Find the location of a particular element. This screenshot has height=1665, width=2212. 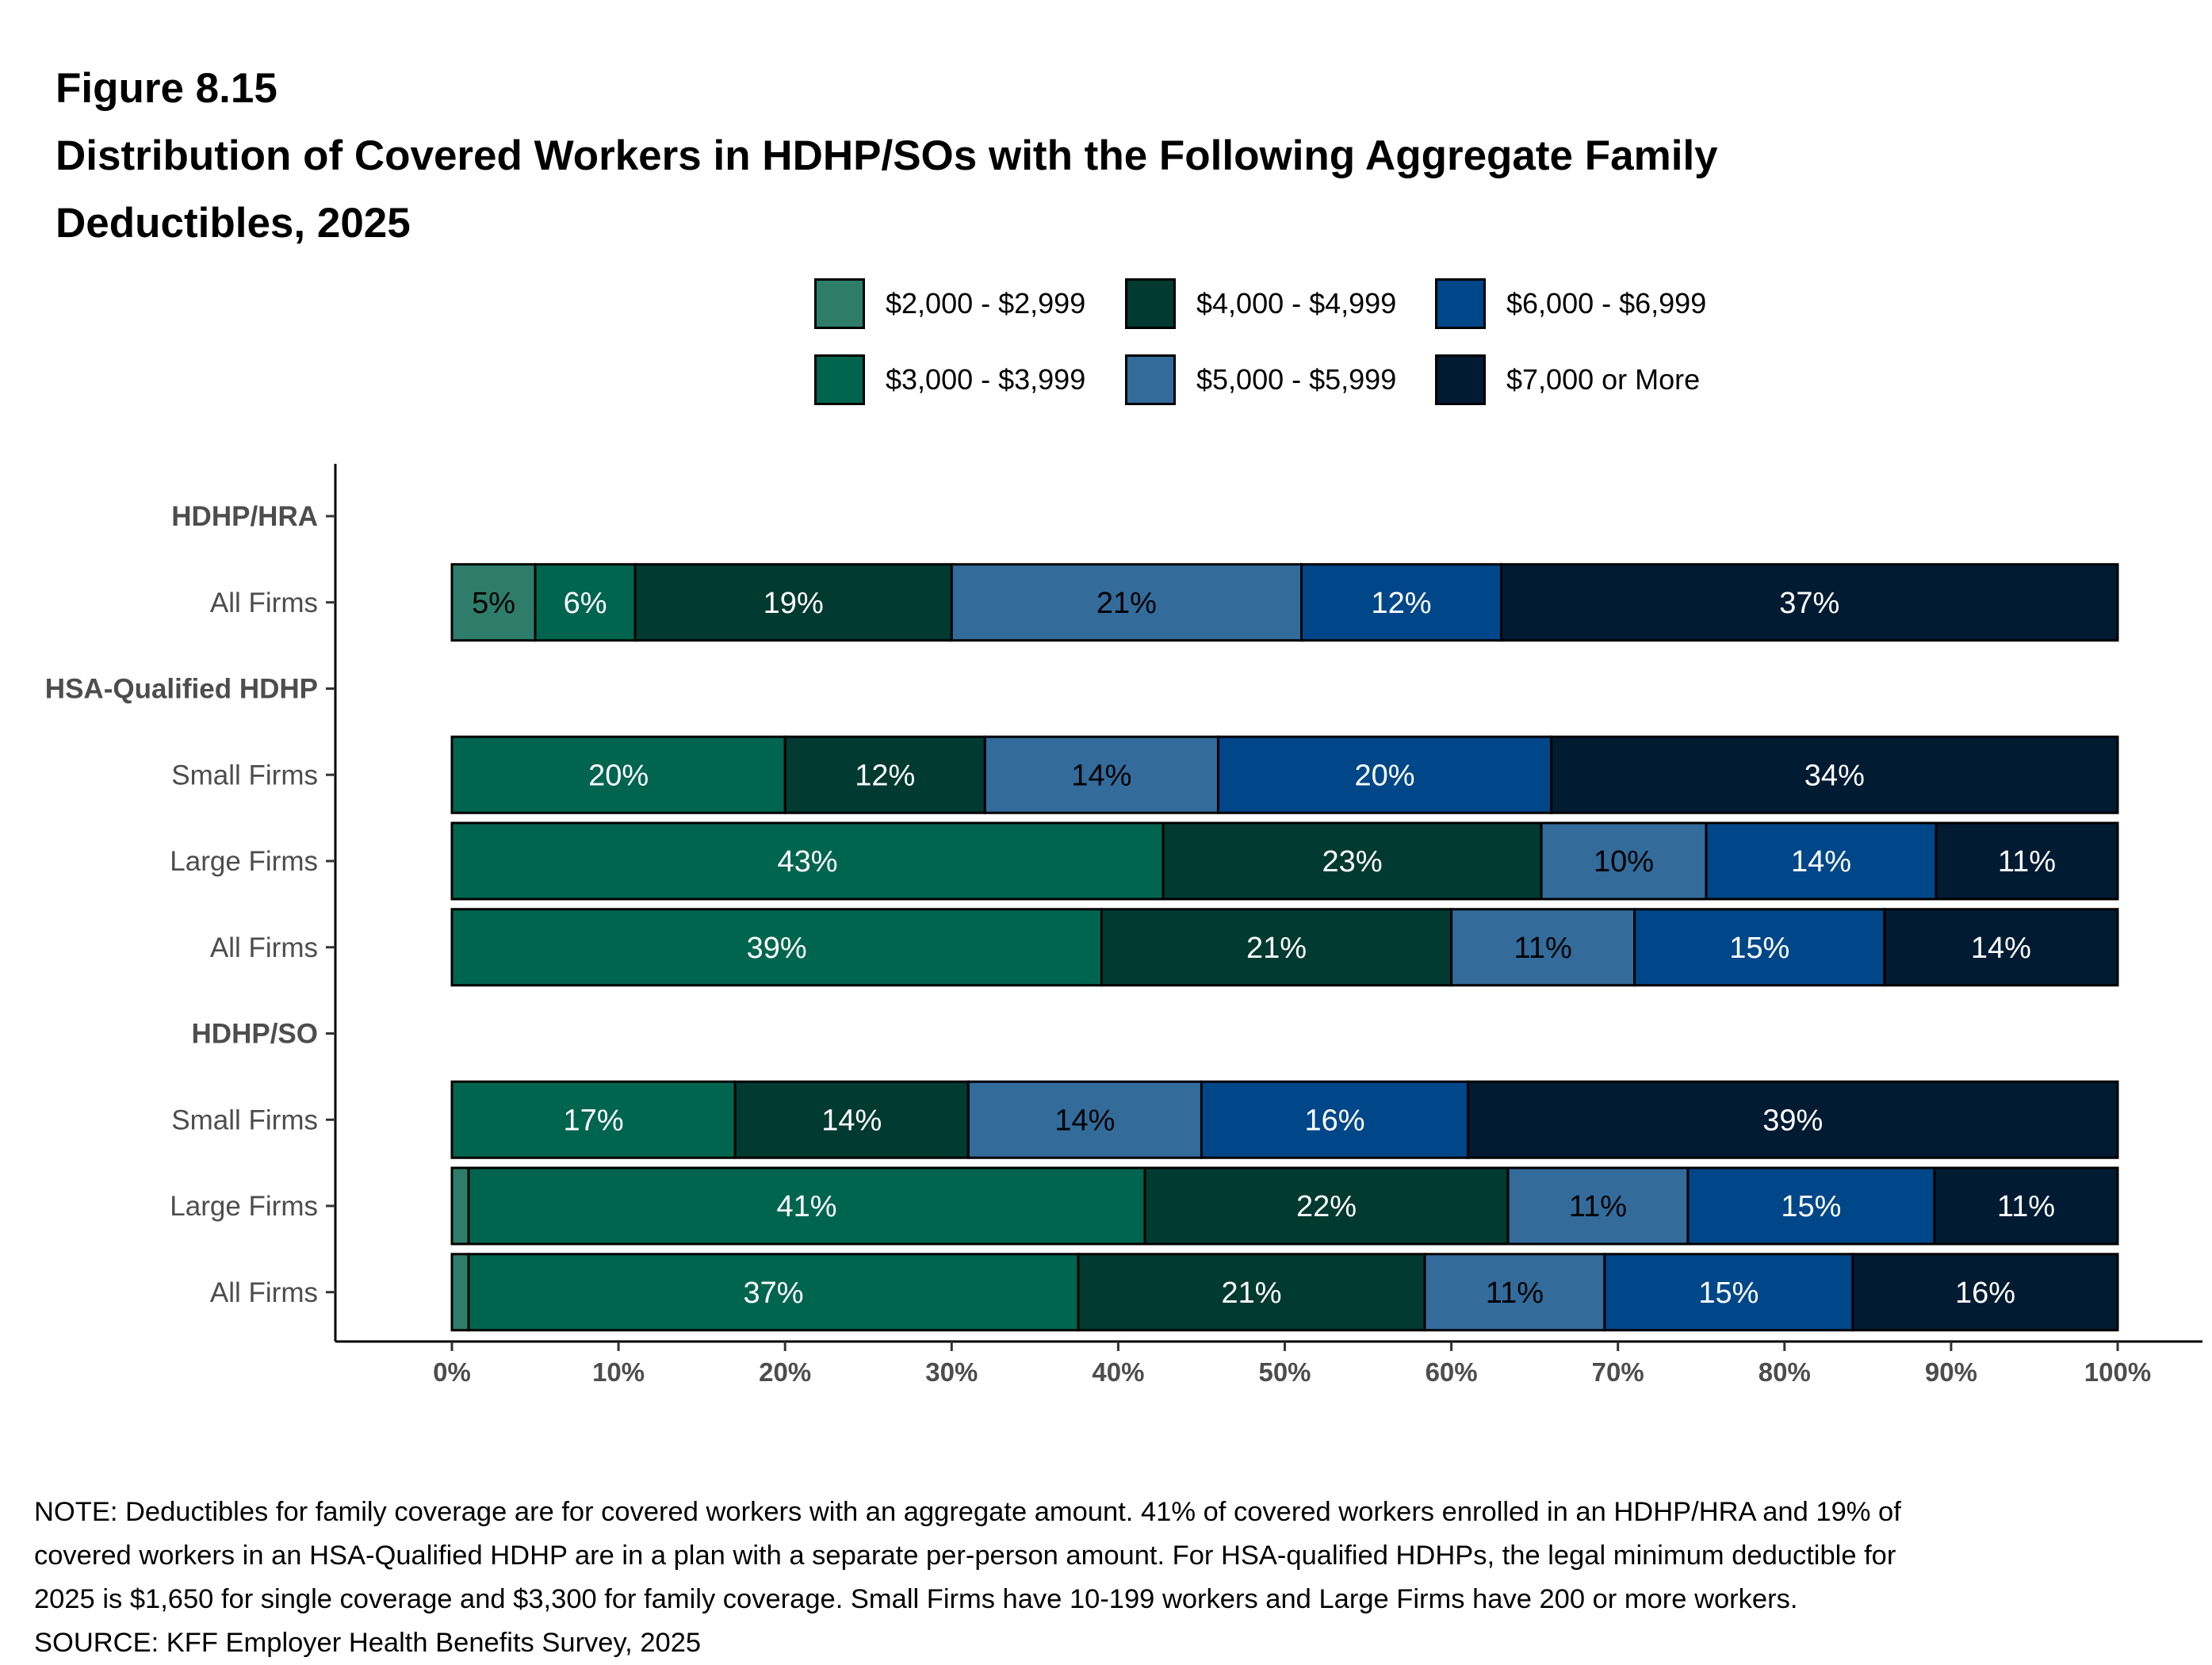

x-tick-label: 80% is located at coordinates (1785, 1372).